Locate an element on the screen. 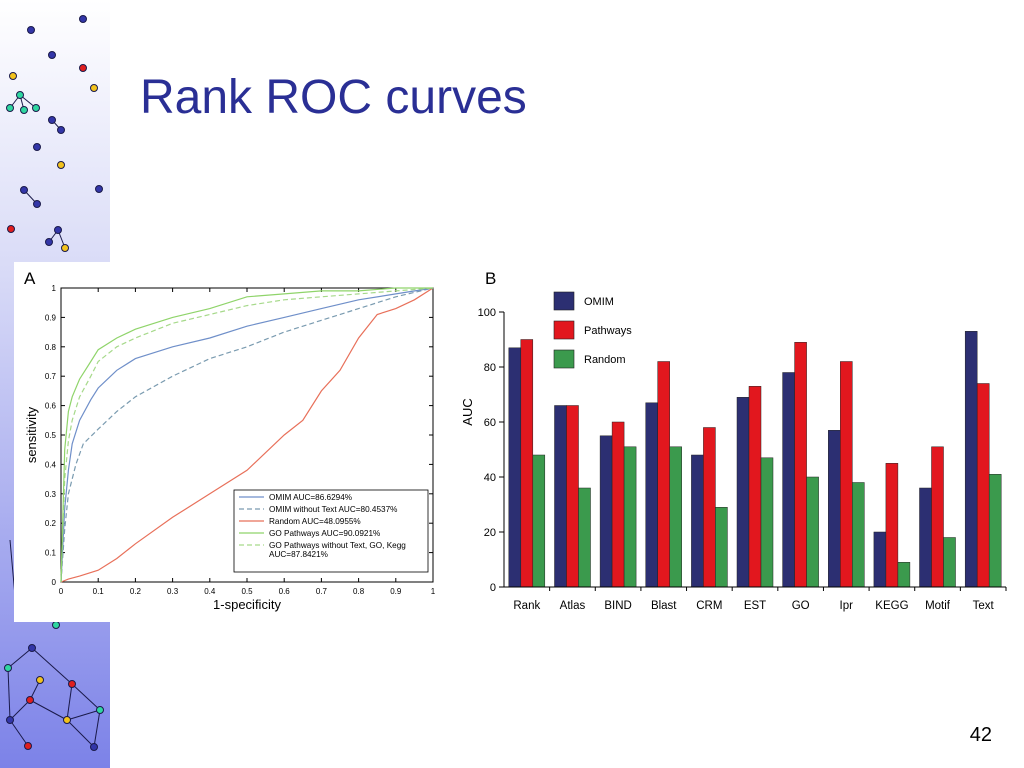 This screenshot has height=768, width=1024. bar-legend-label: Random is located at coordinates (605, 360).